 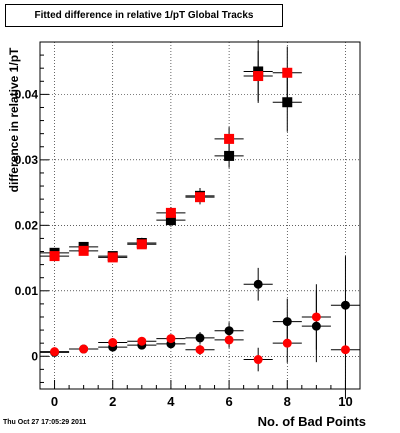 I want to click on x-tick-label: 0, so click(x=54, y=401).